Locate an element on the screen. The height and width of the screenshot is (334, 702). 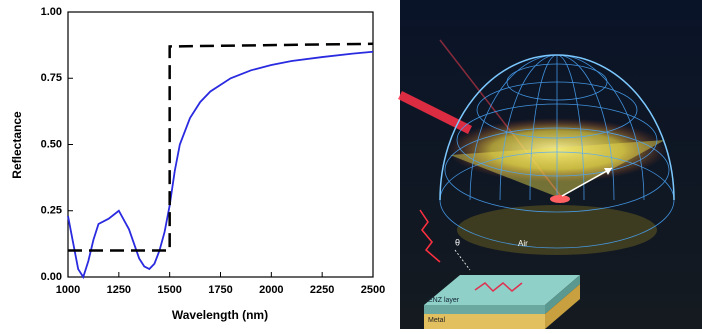
enz-label: ENZ layer is located at coordinates (444, 300).